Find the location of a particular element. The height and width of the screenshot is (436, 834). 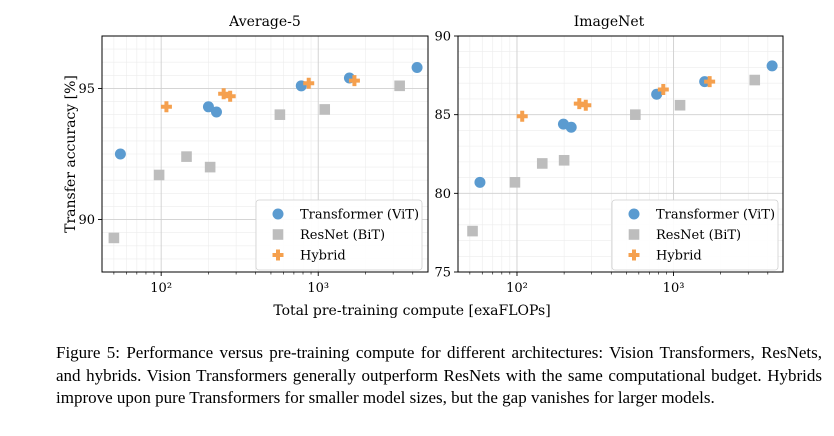

chart-title-average5: Average-5 is located at coordinates (264, 22).